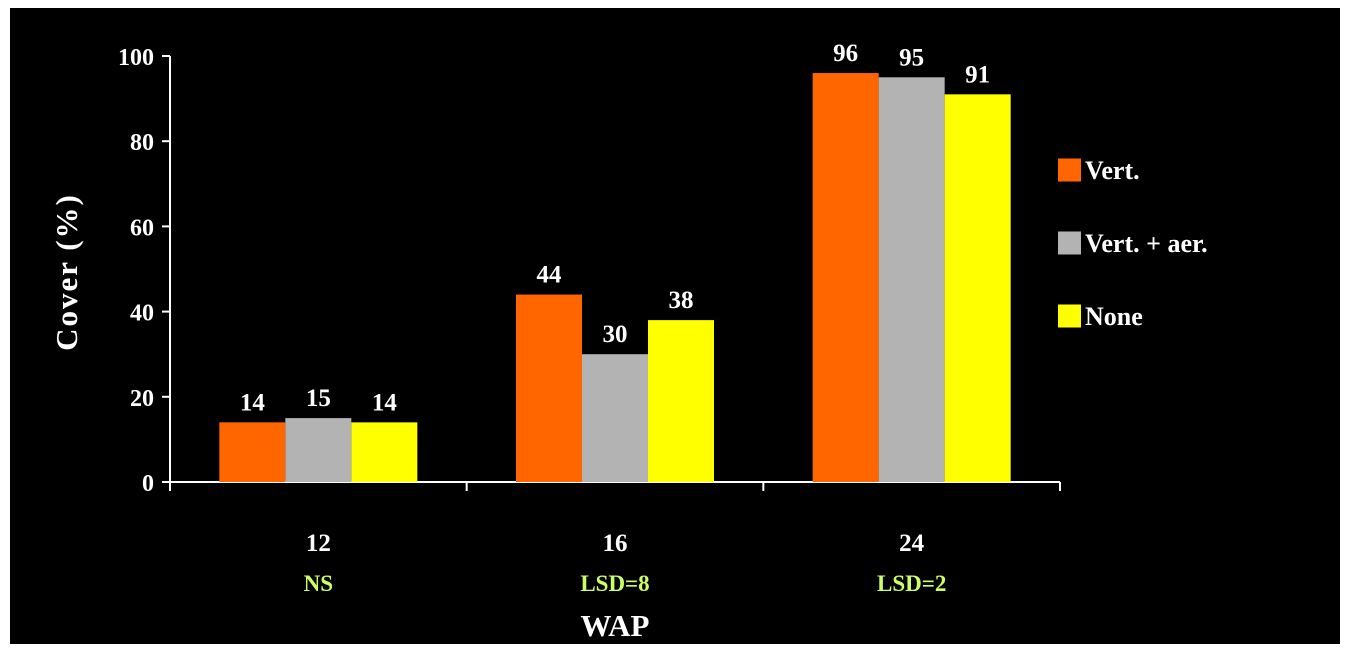  I want to click on bar-value-label: 96, so click(845, 53).